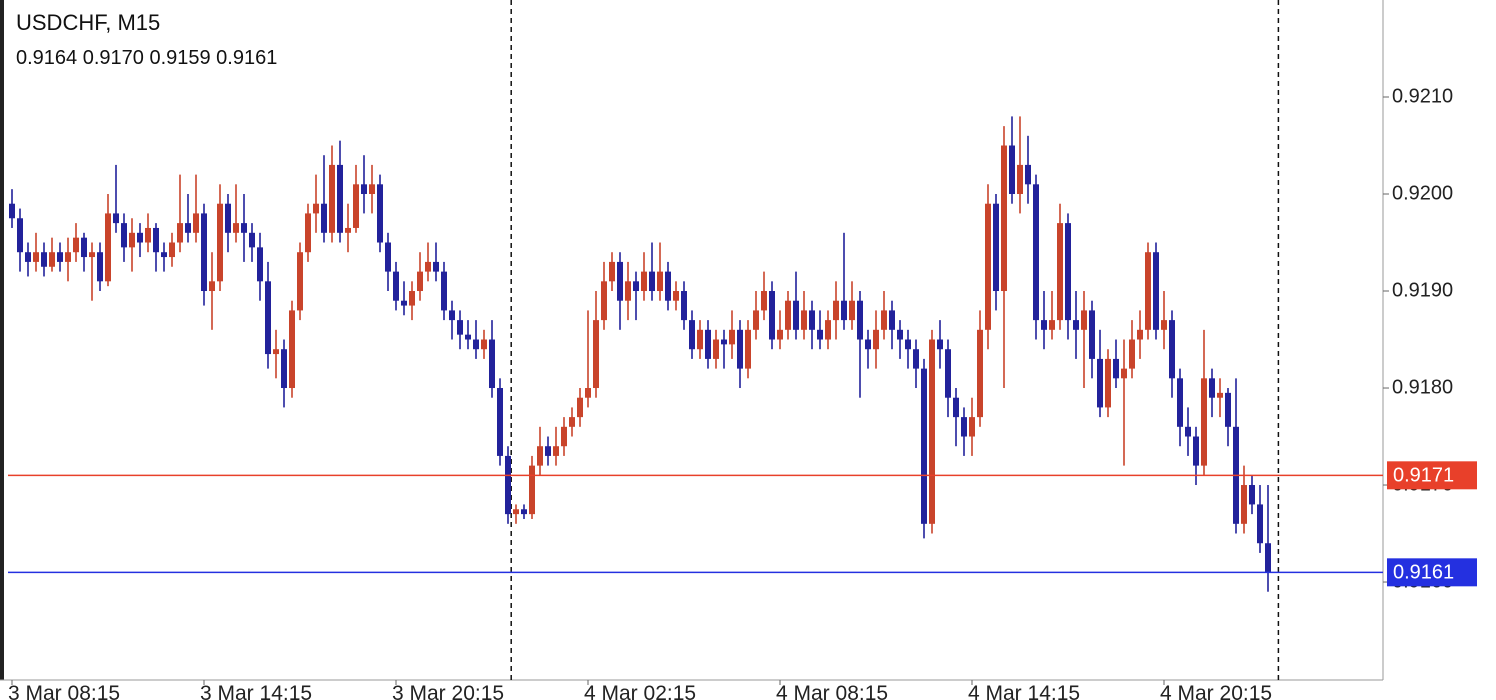 This screenshot has height=700, width=1496. I want to click on y-tick-label: 0.9180, so click(1422, 387).